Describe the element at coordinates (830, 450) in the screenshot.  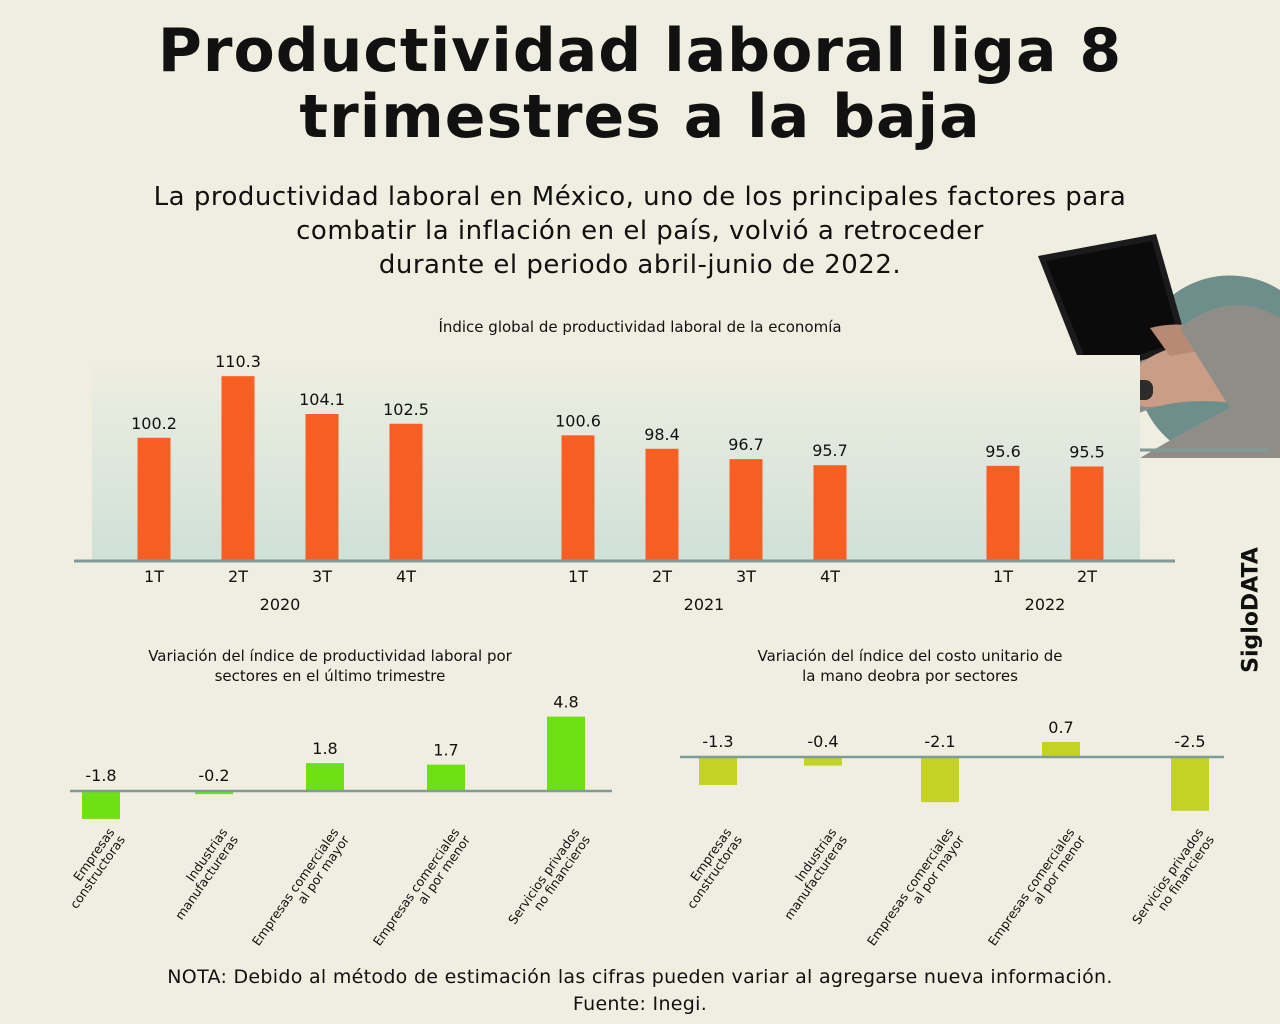
I see `main-bar-value-label: 95.7` at that location.